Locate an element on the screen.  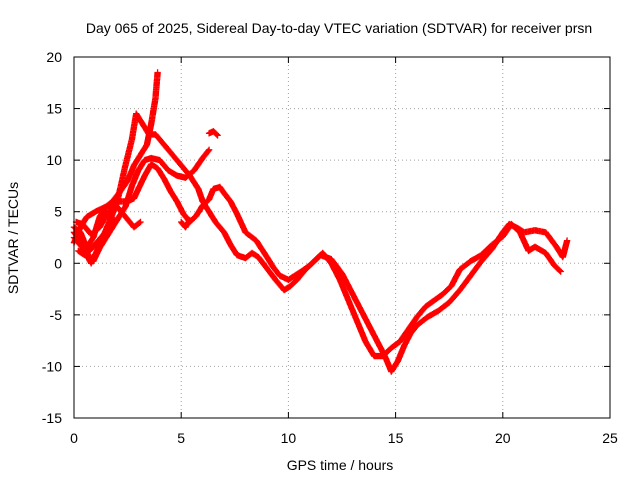
y-tick-label: 5 is located at coordinates (58, 212).